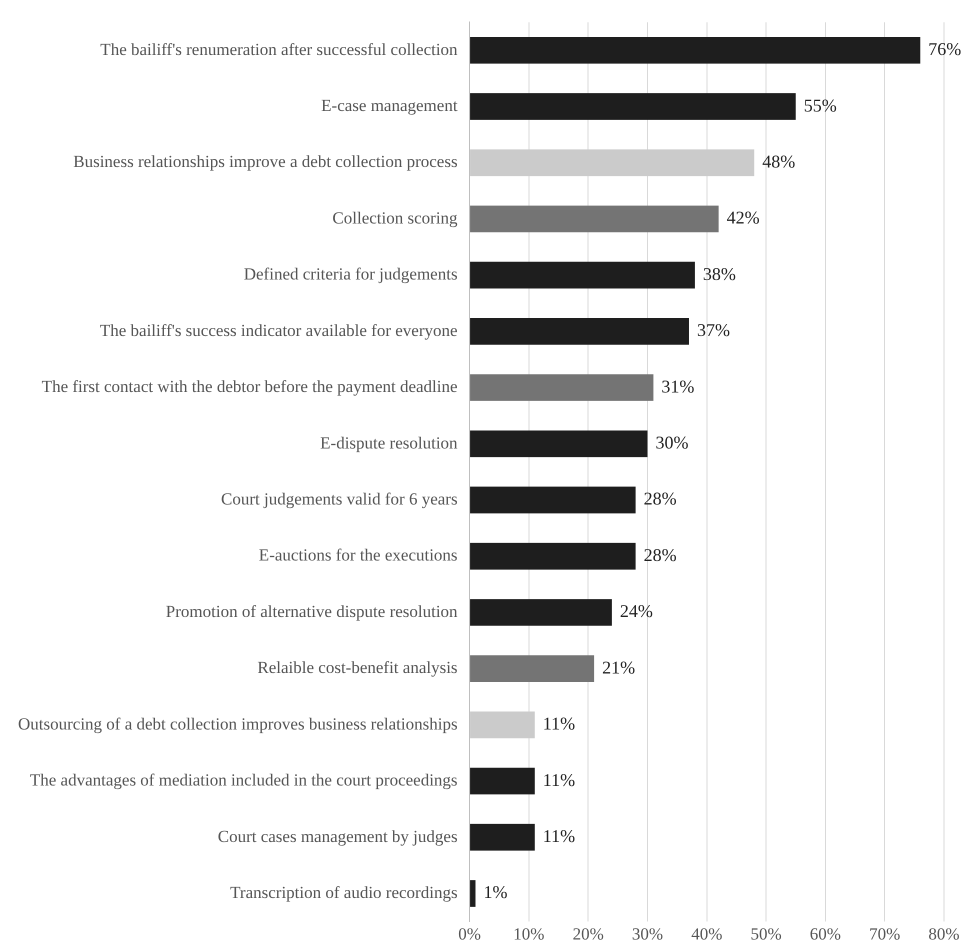  Describe the element at coordinates (469, 934) in the screenshot. I see `x-tick-label: 0%` at that location.